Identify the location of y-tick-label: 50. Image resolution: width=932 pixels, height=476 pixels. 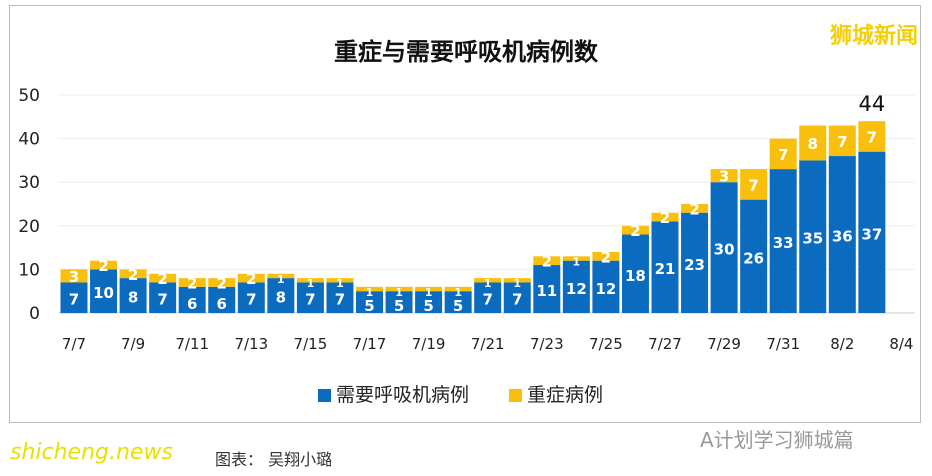
(29, 96).